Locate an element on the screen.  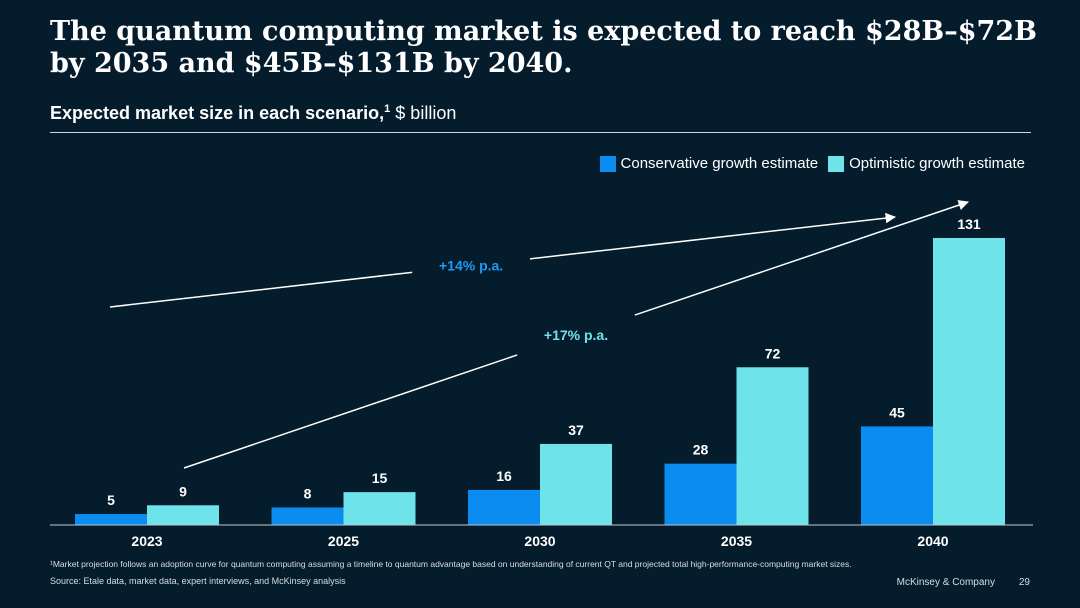
data-label-conservative-2023: 5 is located at coordinates (111, 500).